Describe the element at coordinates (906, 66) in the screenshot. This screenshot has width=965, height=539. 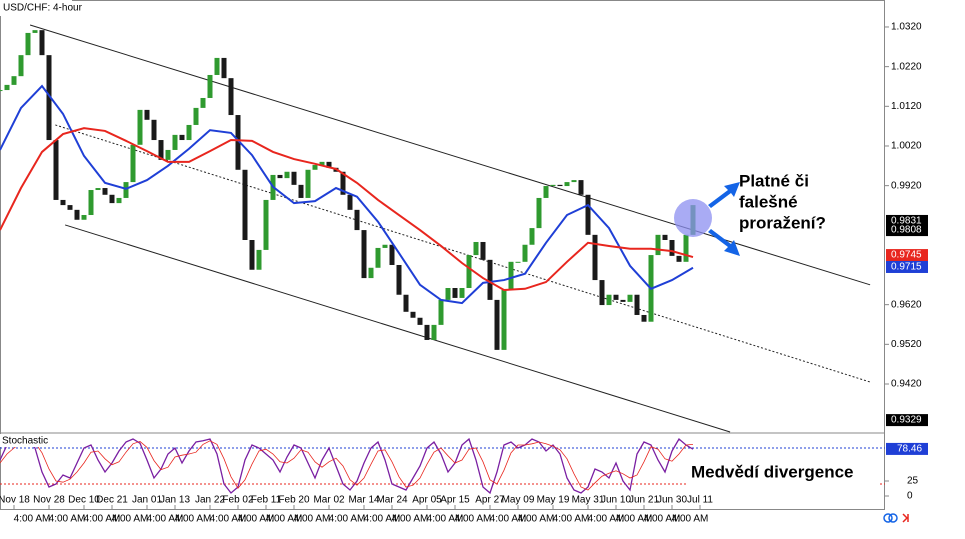
I see `y-tick-label: 1.0220` at that location.